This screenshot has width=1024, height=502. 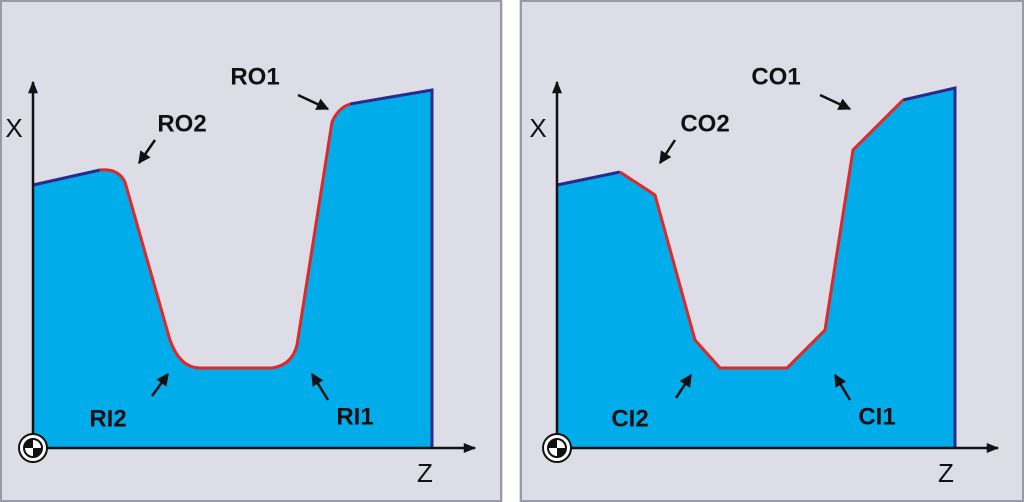 What do you see at coordinates (775, 76) in the screenshot?
I see `label: CO1` at bounding box center [775, 76].